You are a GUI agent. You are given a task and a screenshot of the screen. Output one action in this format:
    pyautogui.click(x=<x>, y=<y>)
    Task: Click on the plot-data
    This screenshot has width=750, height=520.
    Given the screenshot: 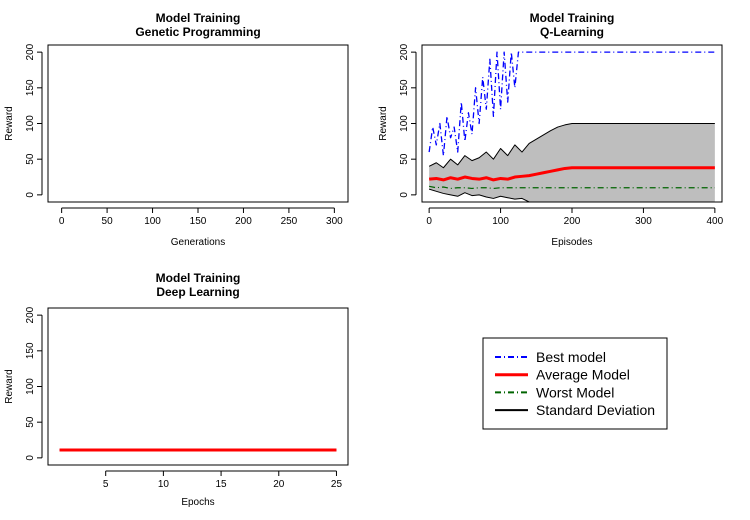 What is the action you would take?
    pyautogui.click(x=571, y=126)
    